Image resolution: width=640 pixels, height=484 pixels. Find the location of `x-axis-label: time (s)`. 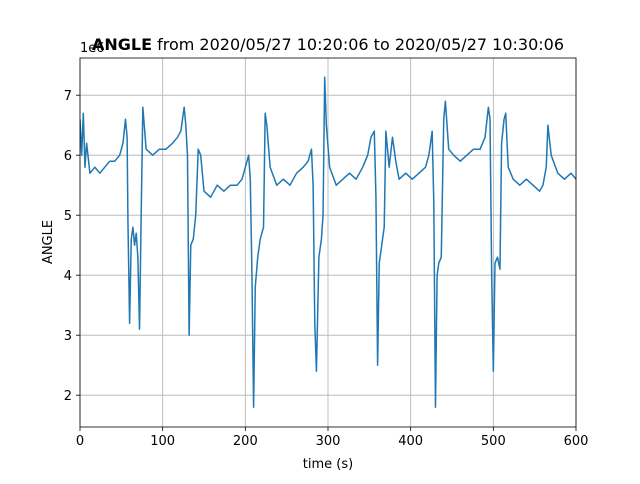

x-axis-label: time (s) is located at coordinates (328, 464).